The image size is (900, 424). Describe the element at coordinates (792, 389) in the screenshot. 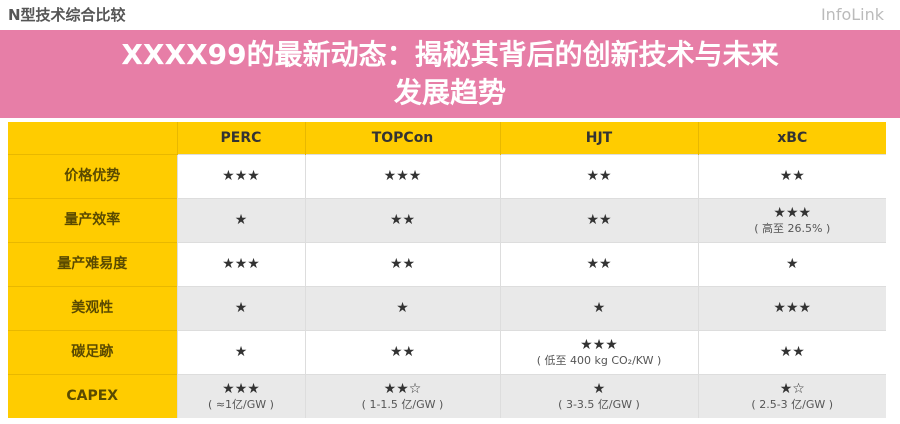

I see `star-rating: ★☆` at that location.